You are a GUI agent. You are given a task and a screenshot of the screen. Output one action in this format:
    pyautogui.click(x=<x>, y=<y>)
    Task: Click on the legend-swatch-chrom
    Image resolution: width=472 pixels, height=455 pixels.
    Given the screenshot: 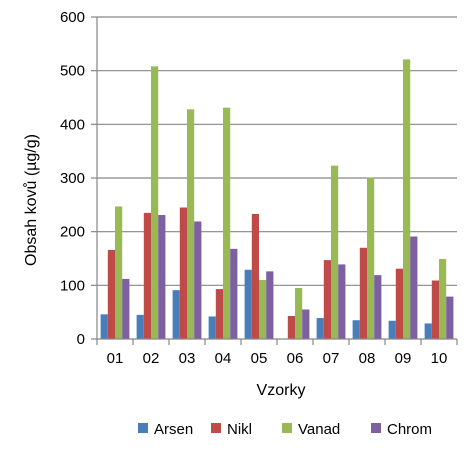 What is the action you would take?
    pyautogui.click(x=376, y=428)
    